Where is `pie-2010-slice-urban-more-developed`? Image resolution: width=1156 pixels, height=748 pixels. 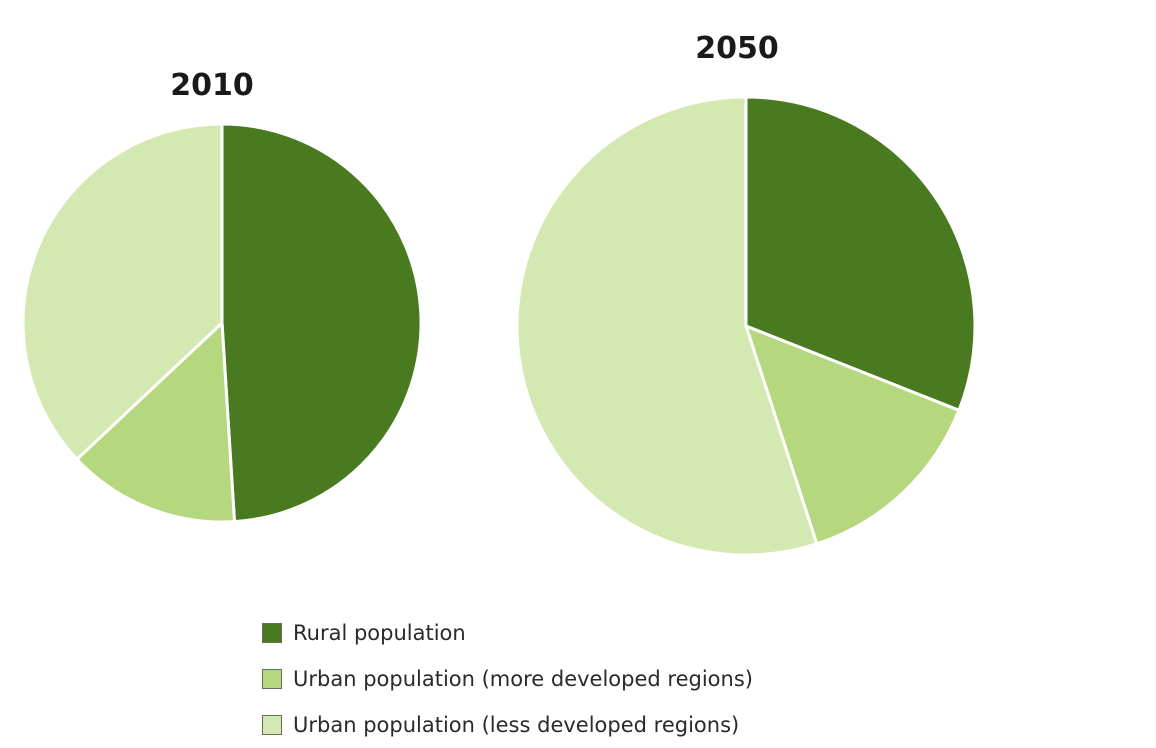 pie-2010-slice-urban-more-developed is located at coordinates (155, 422).